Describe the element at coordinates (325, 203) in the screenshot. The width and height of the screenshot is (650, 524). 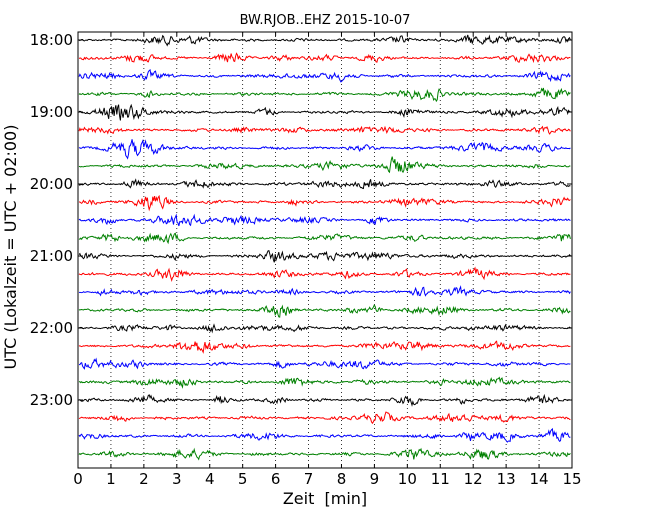
I see `trace-2015` at that location.